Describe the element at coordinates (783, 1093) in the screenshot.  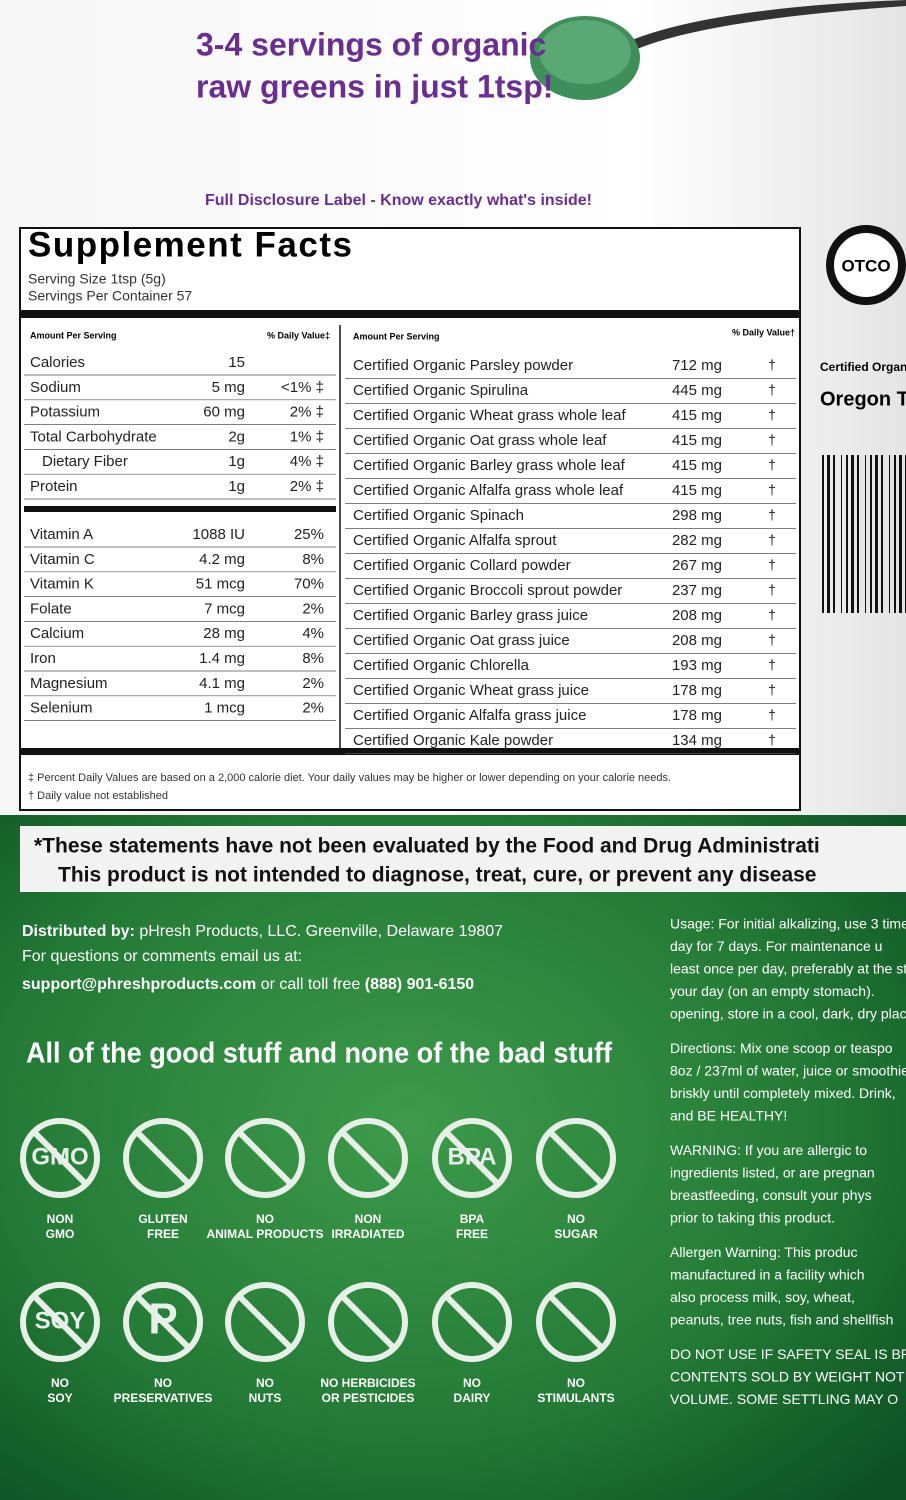
I see `directions-line: briskly until completely mixed. Drink,` at that location.